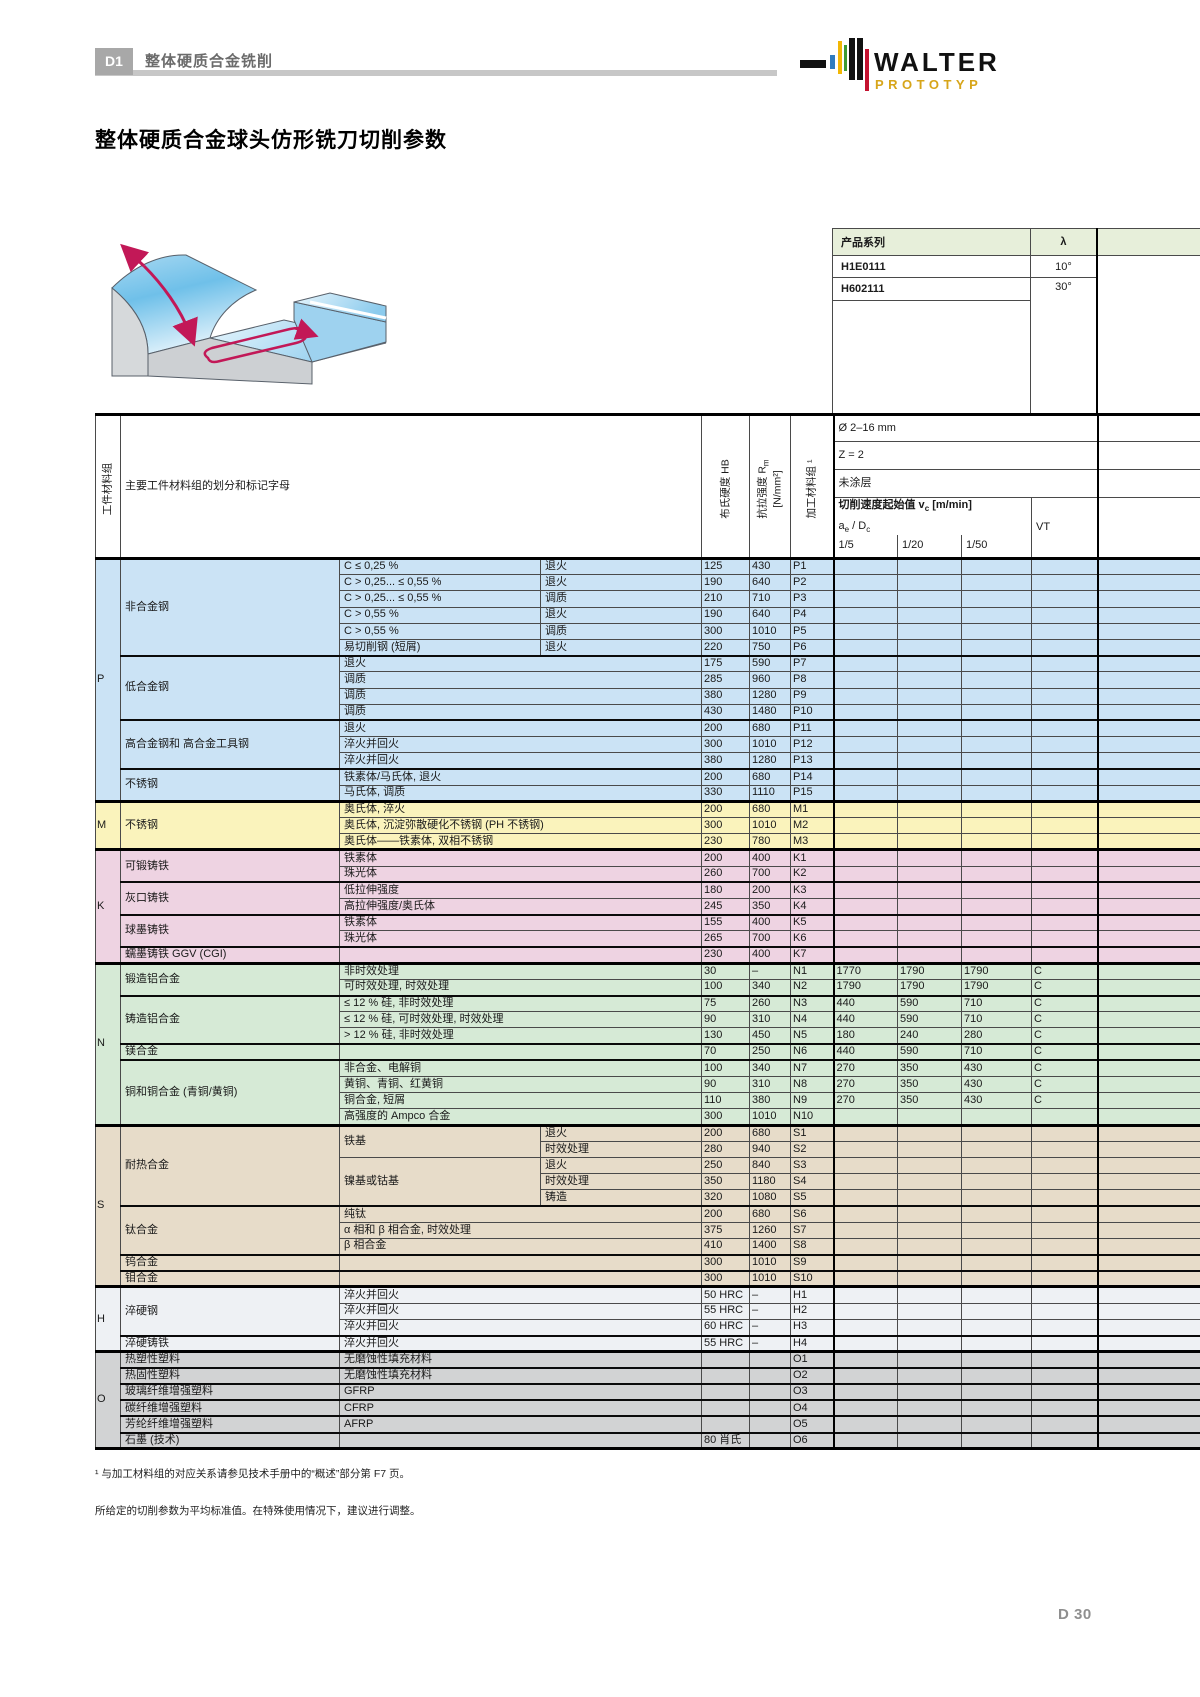 This screenshot has width=1200, height=1697. What do you see at coordinates (520, 987) in the screenshot?
I see `subdivision-cell: 可时效处理, 时效处理` at bounding box center [520, 987].